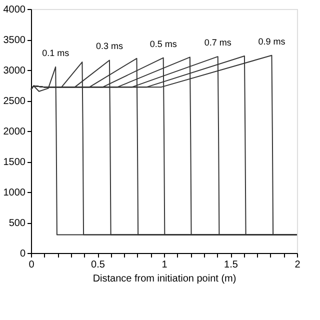 Image resolution: width=320 pixels, height=320 pixels. Describe the element at coordinates (297, 265) in the screenshot. I see `x-tick-label: 2` at that location.